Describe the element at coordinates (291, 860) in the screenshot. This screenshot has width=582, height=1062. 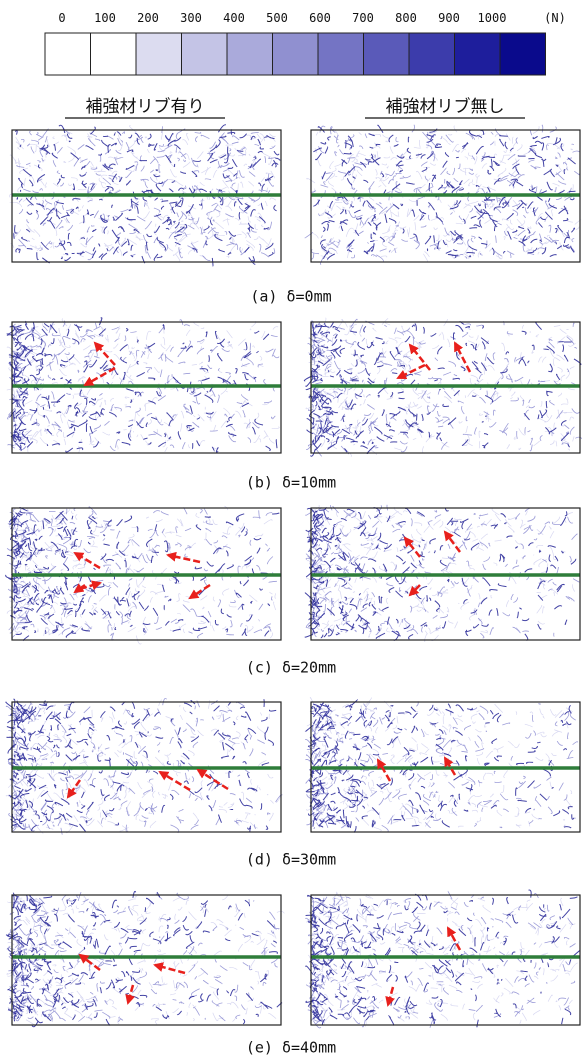
I see `panel-caption: (d) δ=30mm` at that location.